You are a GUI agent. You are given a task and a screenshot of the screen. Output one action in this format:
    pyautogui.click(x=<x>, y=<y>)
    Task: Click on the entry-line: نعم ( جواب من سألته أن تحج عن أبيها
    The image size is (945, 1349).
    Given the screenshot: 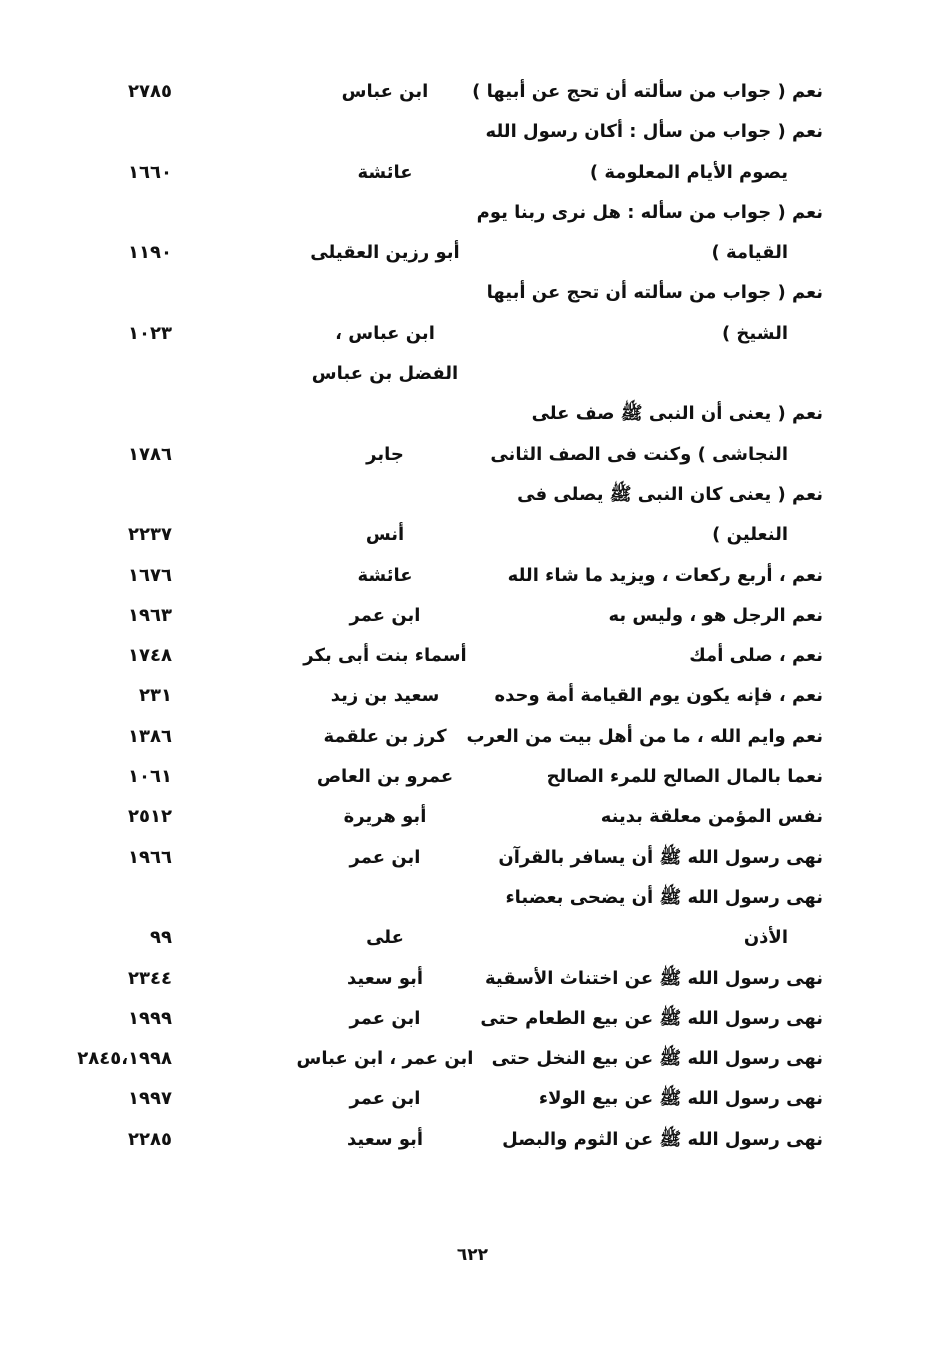 What is the action you would take?
    pyautogui.click(x=472, y=293)
    